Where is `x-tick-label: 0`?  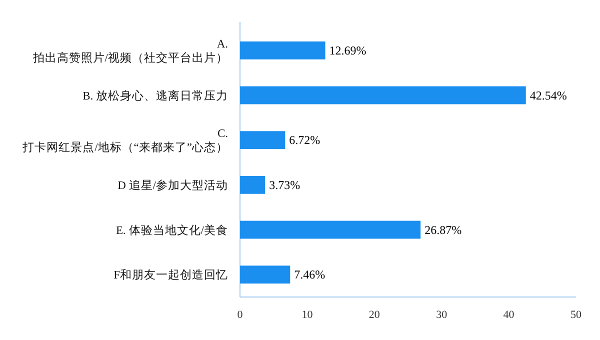
x-tick-label: 0 is located at coordinates (240, 315).